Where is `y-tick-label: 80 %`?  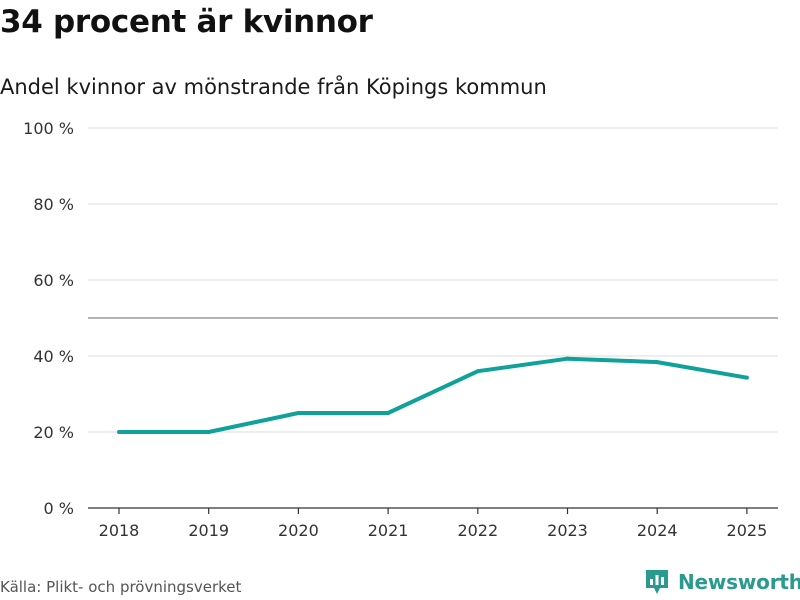
y-tick-label: 80 % is located at coordinates (53, 204).